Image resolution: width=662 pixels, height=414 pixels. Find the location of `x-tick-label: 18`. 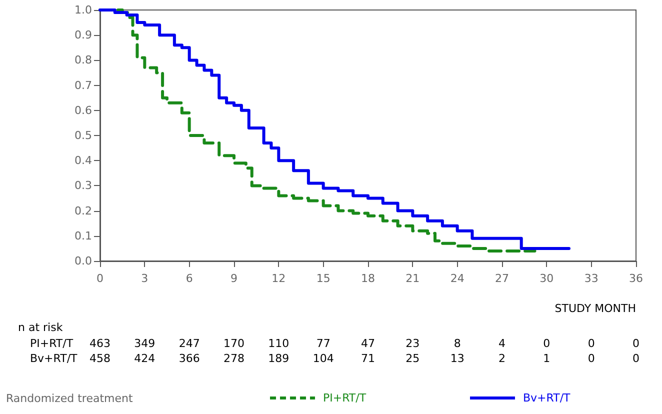

x-tick-label: 18 is located at coordinates (368, 278).